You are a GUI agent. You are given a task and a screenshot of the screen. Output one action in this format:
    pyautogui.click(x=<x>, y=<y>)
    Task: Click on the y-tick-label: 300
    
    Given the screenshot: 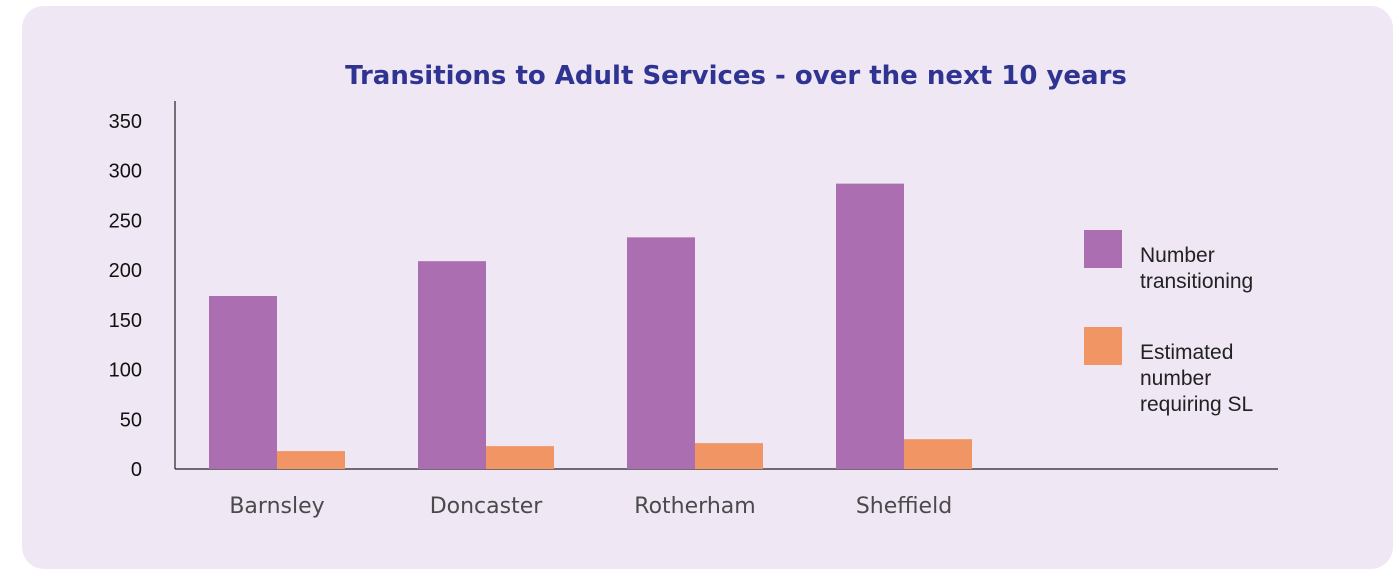 What is the action you would take?
    pyautogui.click(x=125, y=172)
    